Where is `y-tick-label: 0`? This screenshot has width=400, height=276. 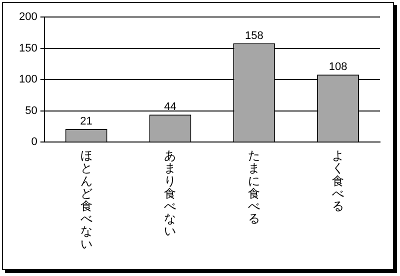 y-tick-label: 0 is located at coordinates (34, 142).